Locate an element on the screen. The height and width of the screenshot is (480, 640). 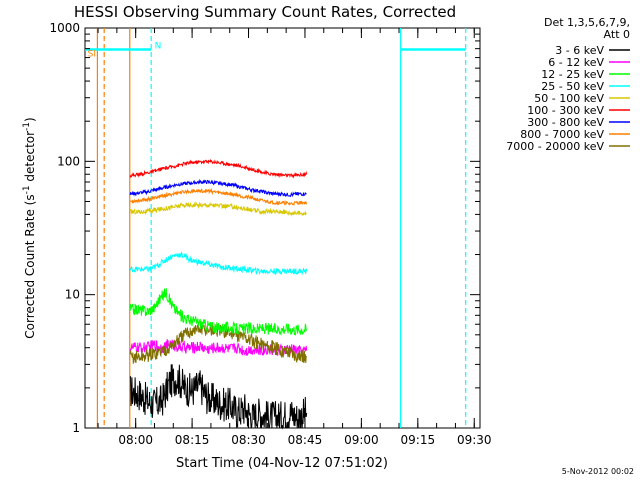
x-tick-label: 08:30 is located at coordinates (248, 440).